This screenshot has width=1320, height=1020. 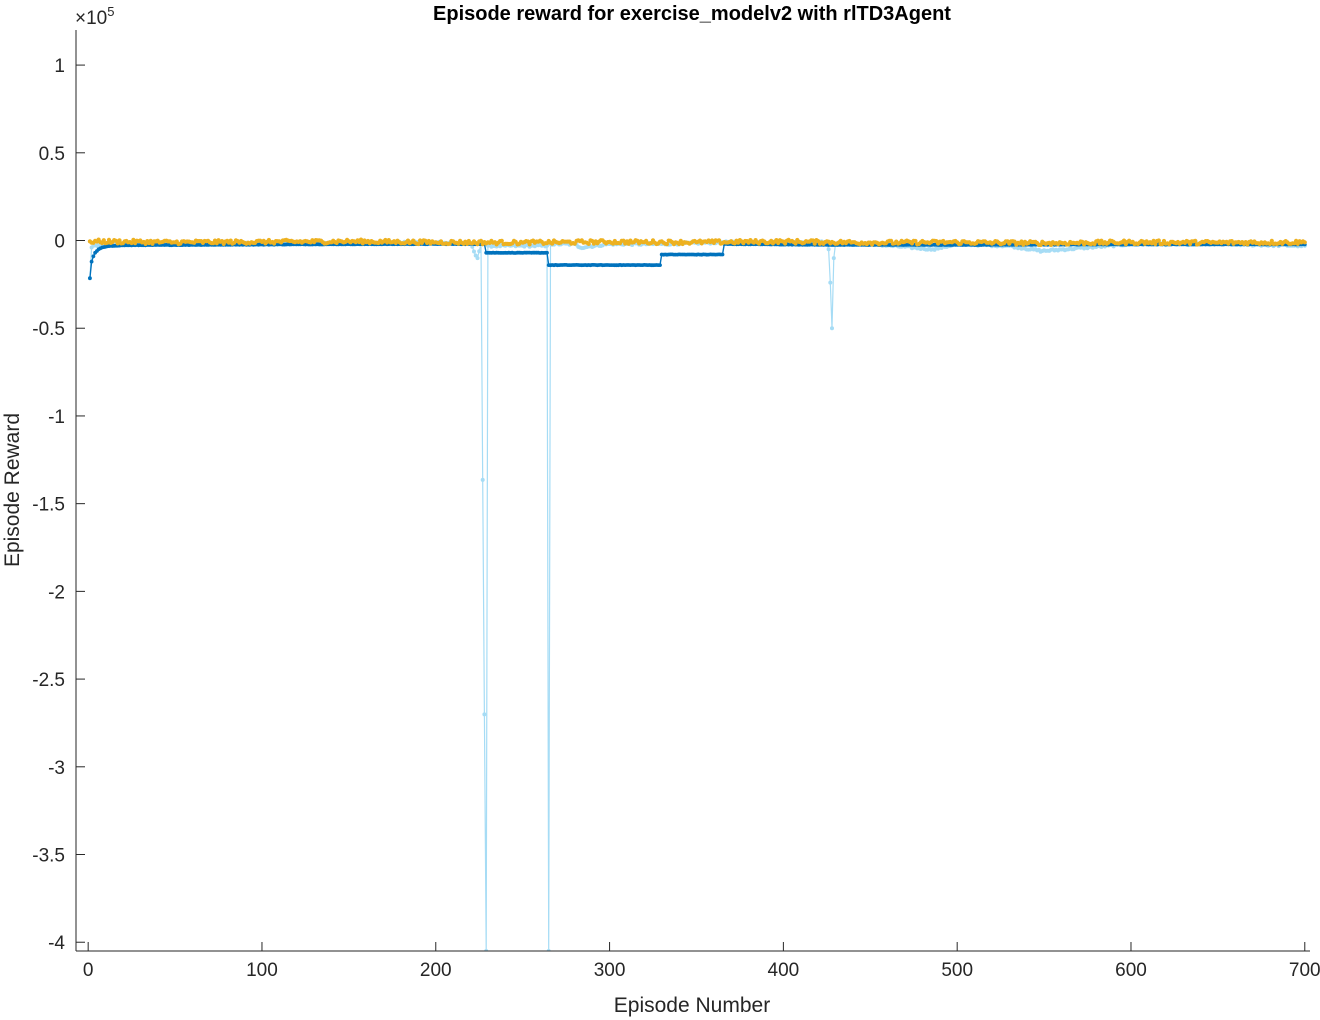 What do you see at coordinates (48, 856) in the screenshot?
I see `y-tick-label: -3.5` at bounding box center [48, 856].